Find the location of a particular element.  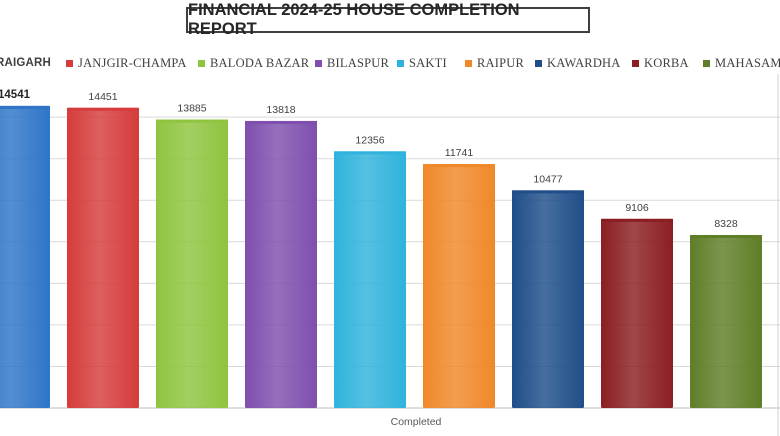

bar-raipur is located at coordinates (459, 286).